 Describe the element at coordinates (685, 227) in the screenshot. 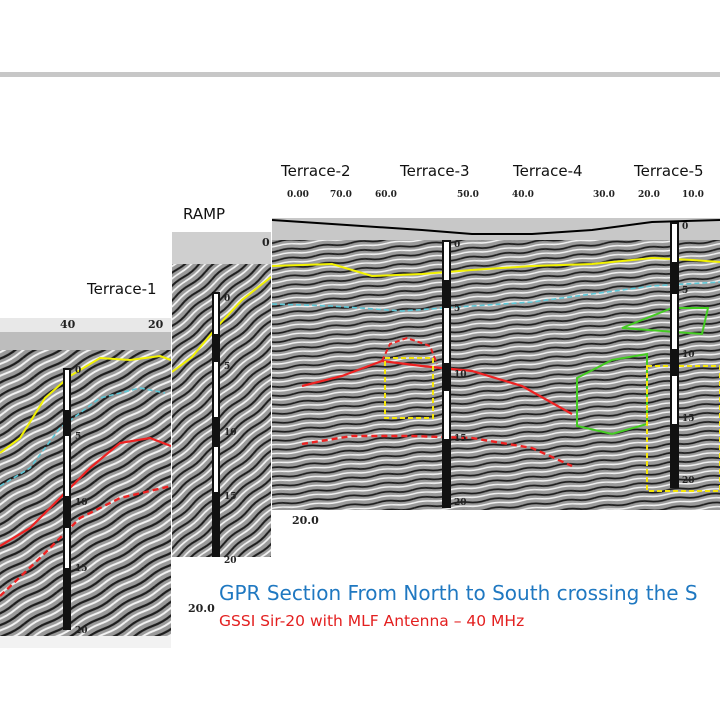

I see `borehole-4-depth-0: 0` at that location.